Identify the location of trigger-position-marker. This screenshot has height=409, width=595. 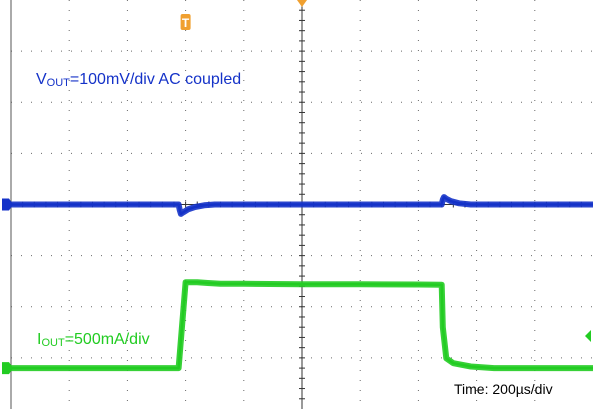
(185, 22).